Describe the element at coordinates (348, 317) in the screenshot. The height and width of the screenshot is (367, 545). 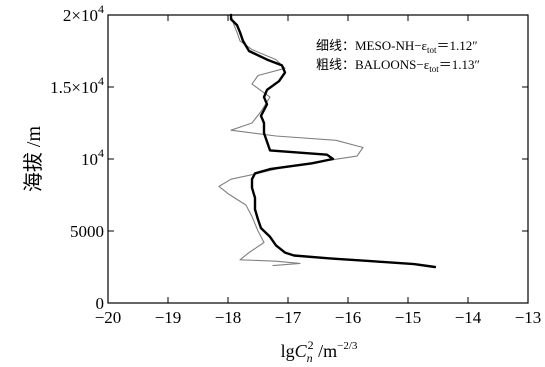
I see `x-tick-label: −16` at that location.